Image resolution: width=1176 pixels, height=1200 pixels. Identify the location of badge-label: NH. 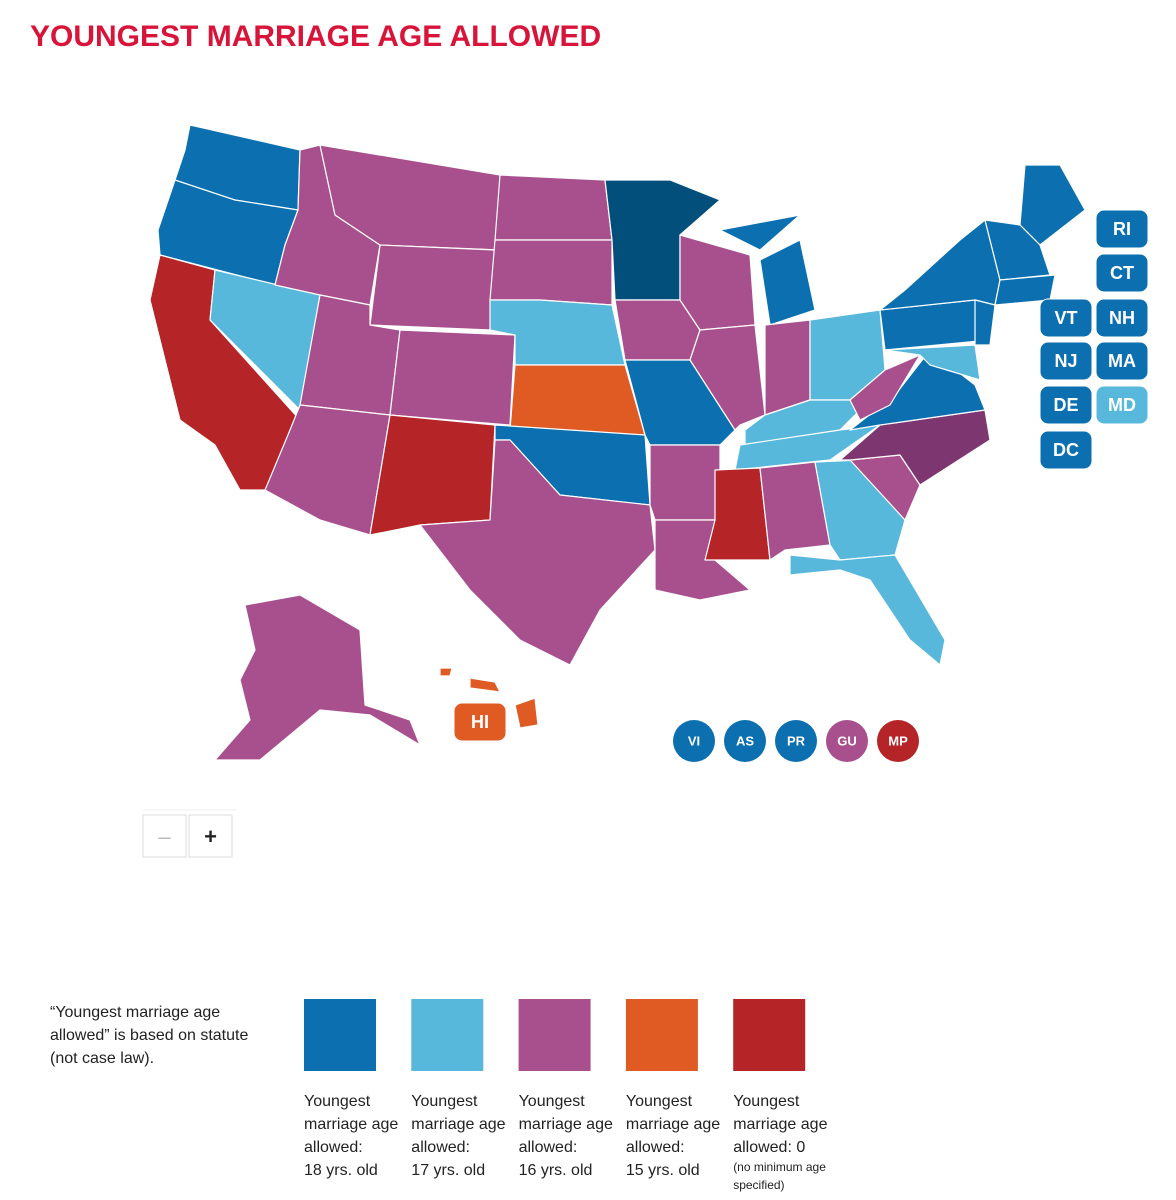
(1122, 318).